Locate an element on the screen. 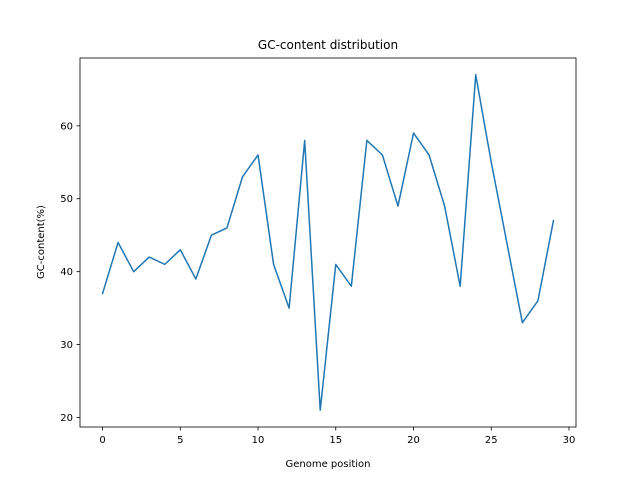  y-tick-label: 50 is located at coordinates (66, 199).